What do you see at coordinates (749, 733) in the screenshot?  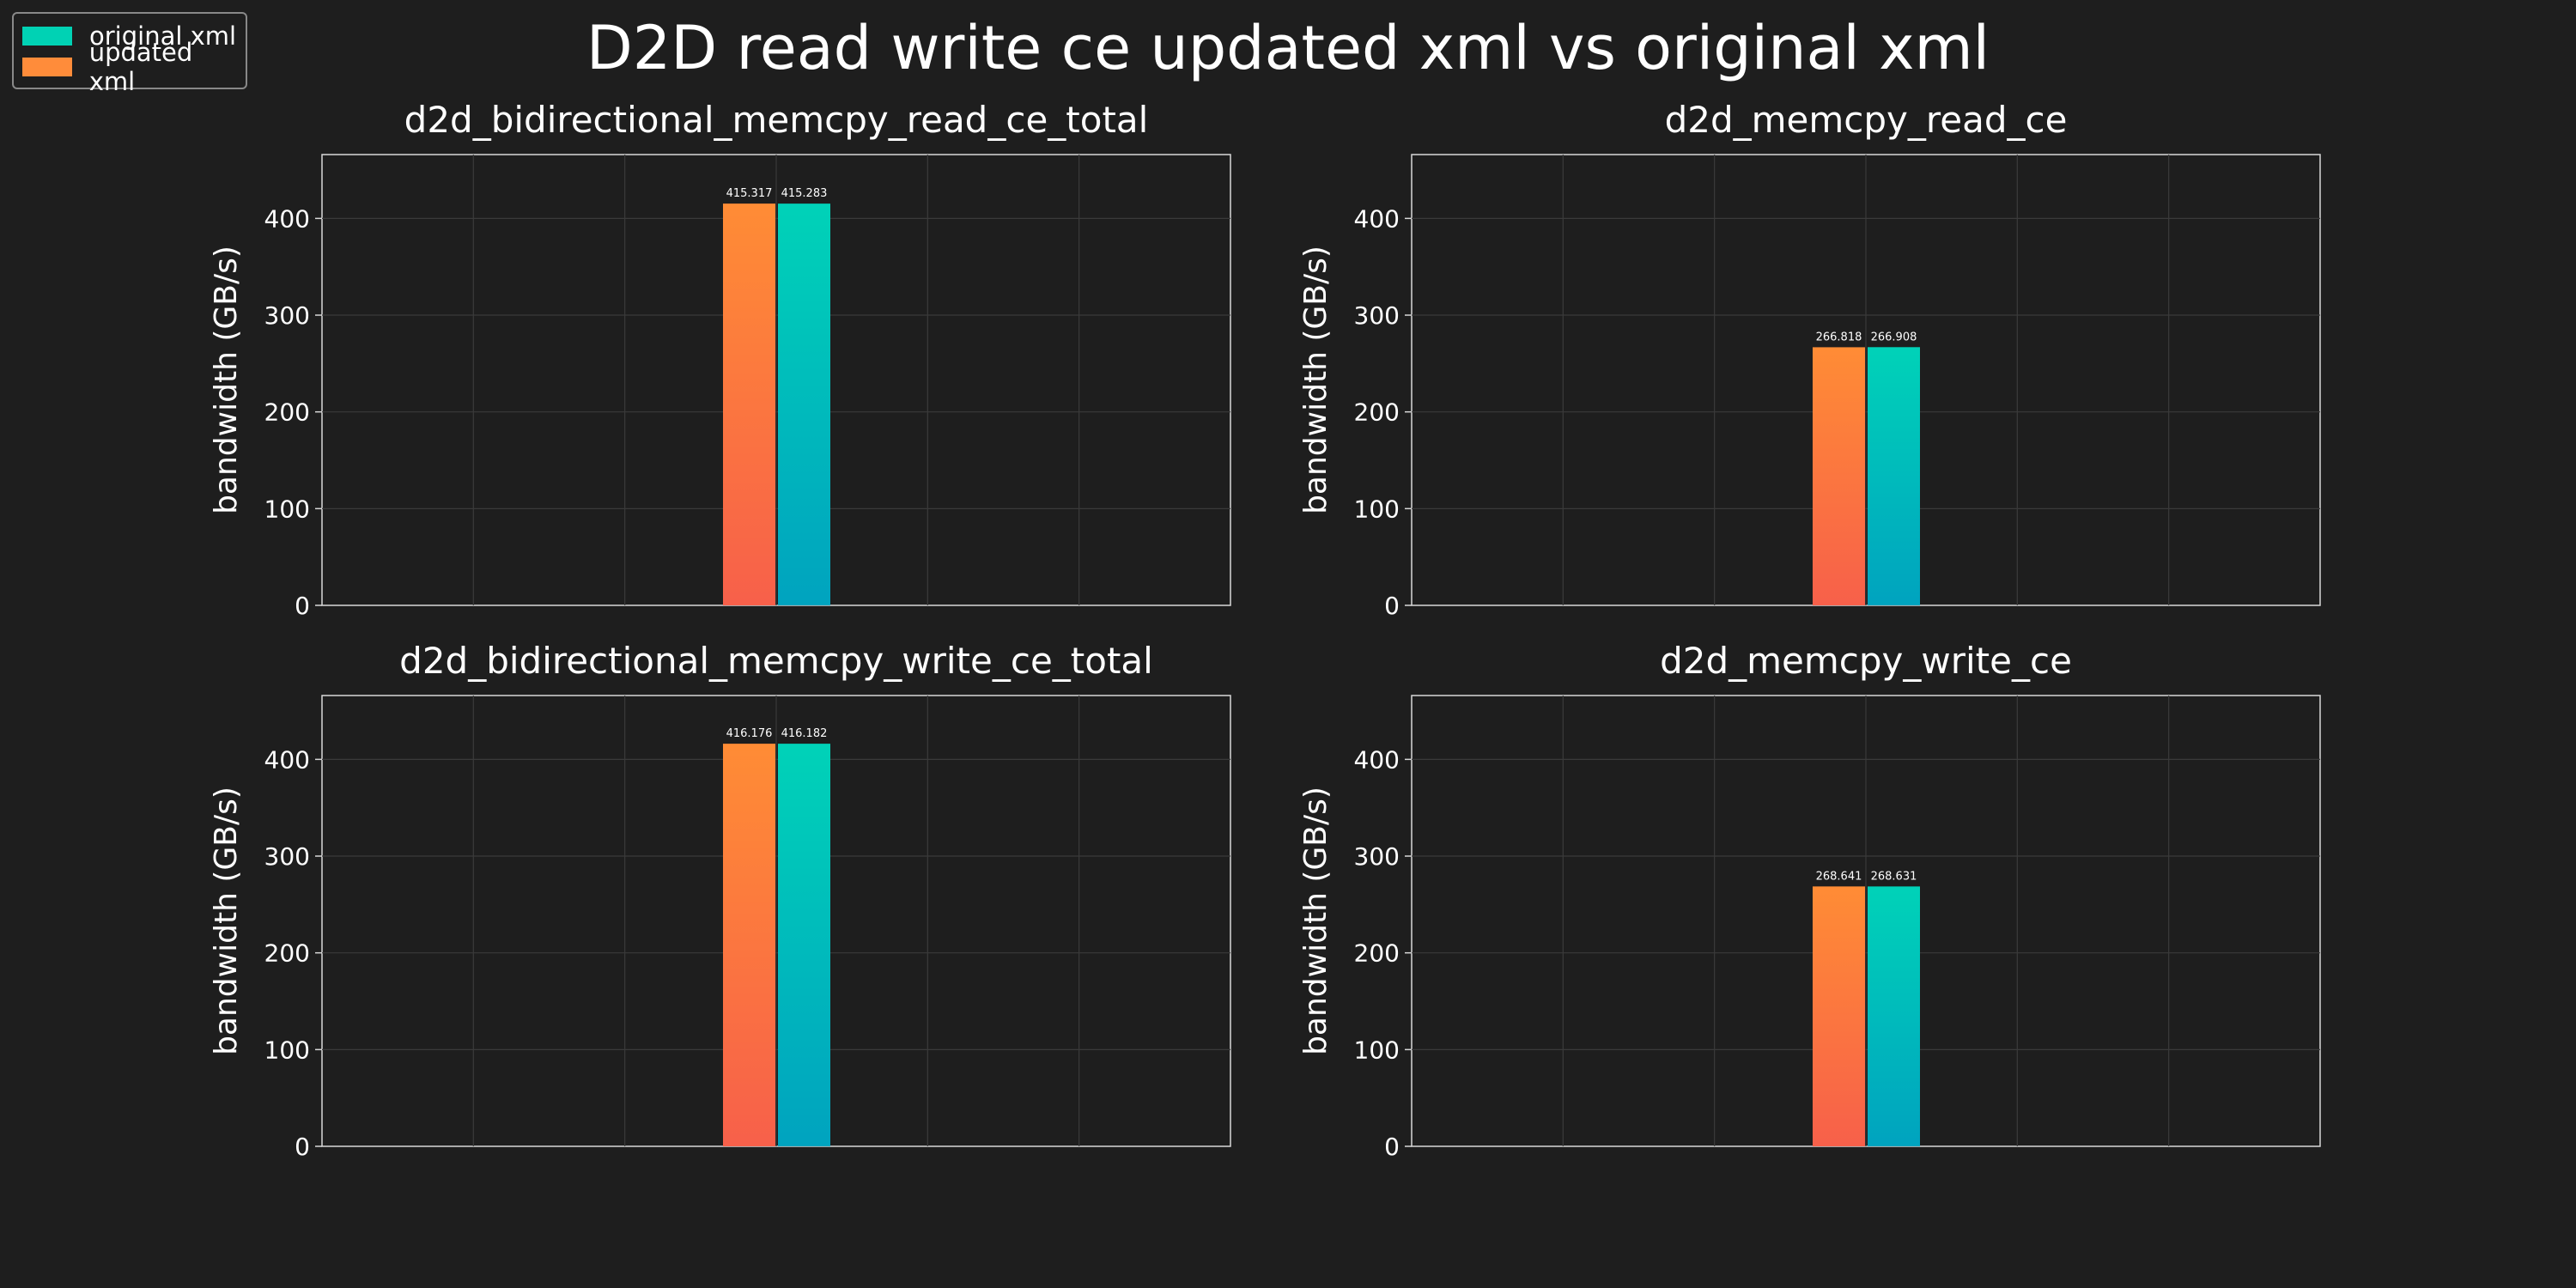 I see `data-label-updated-xml: 416.176` at bounding box center [749, 733].